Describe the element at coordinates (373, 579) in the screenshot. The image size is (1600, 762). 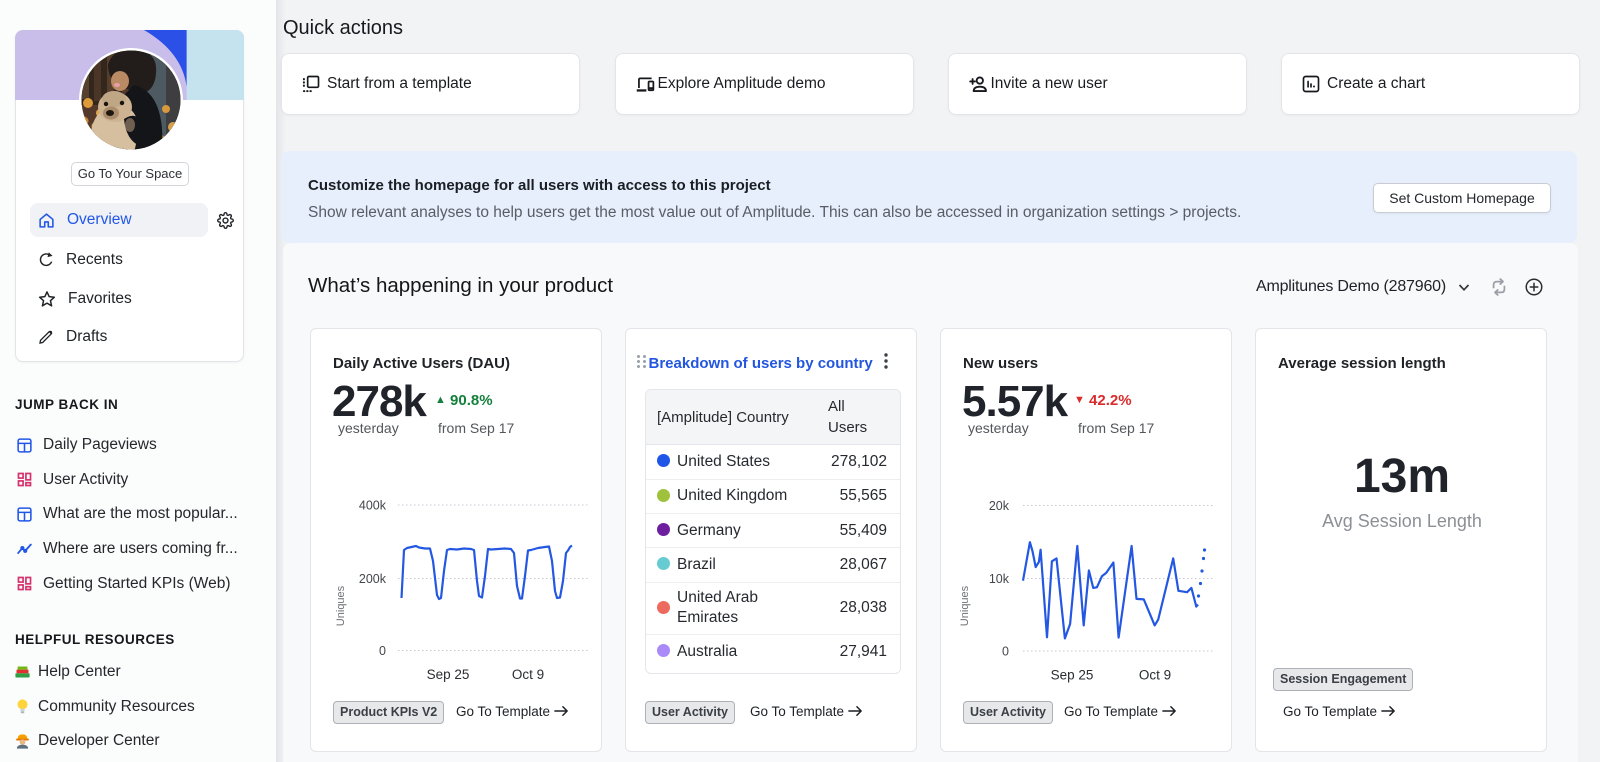
I see `svg-text: 200k` at that location.